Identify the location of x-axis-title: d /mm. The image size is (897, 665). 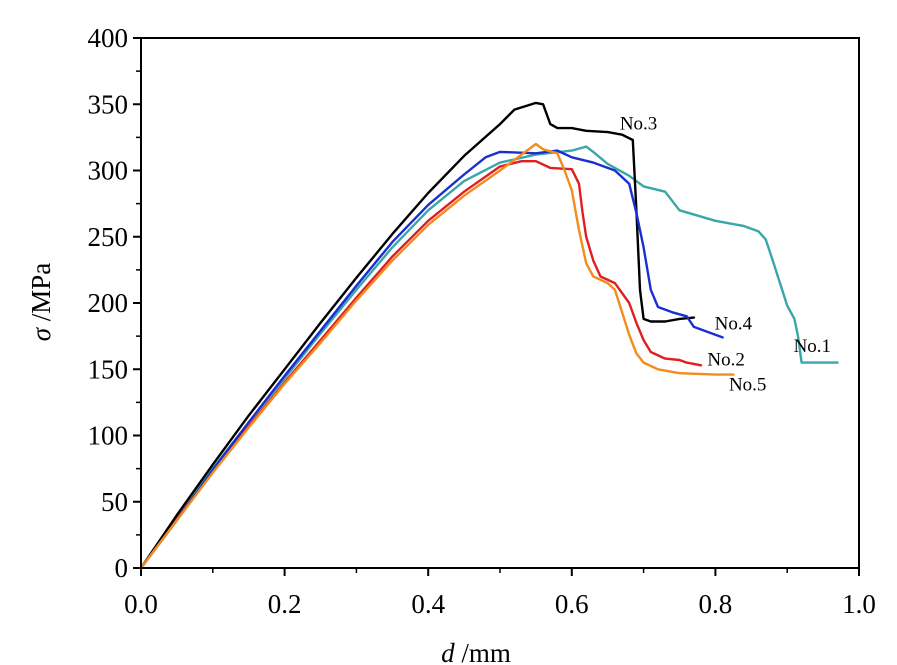
(476, 651).